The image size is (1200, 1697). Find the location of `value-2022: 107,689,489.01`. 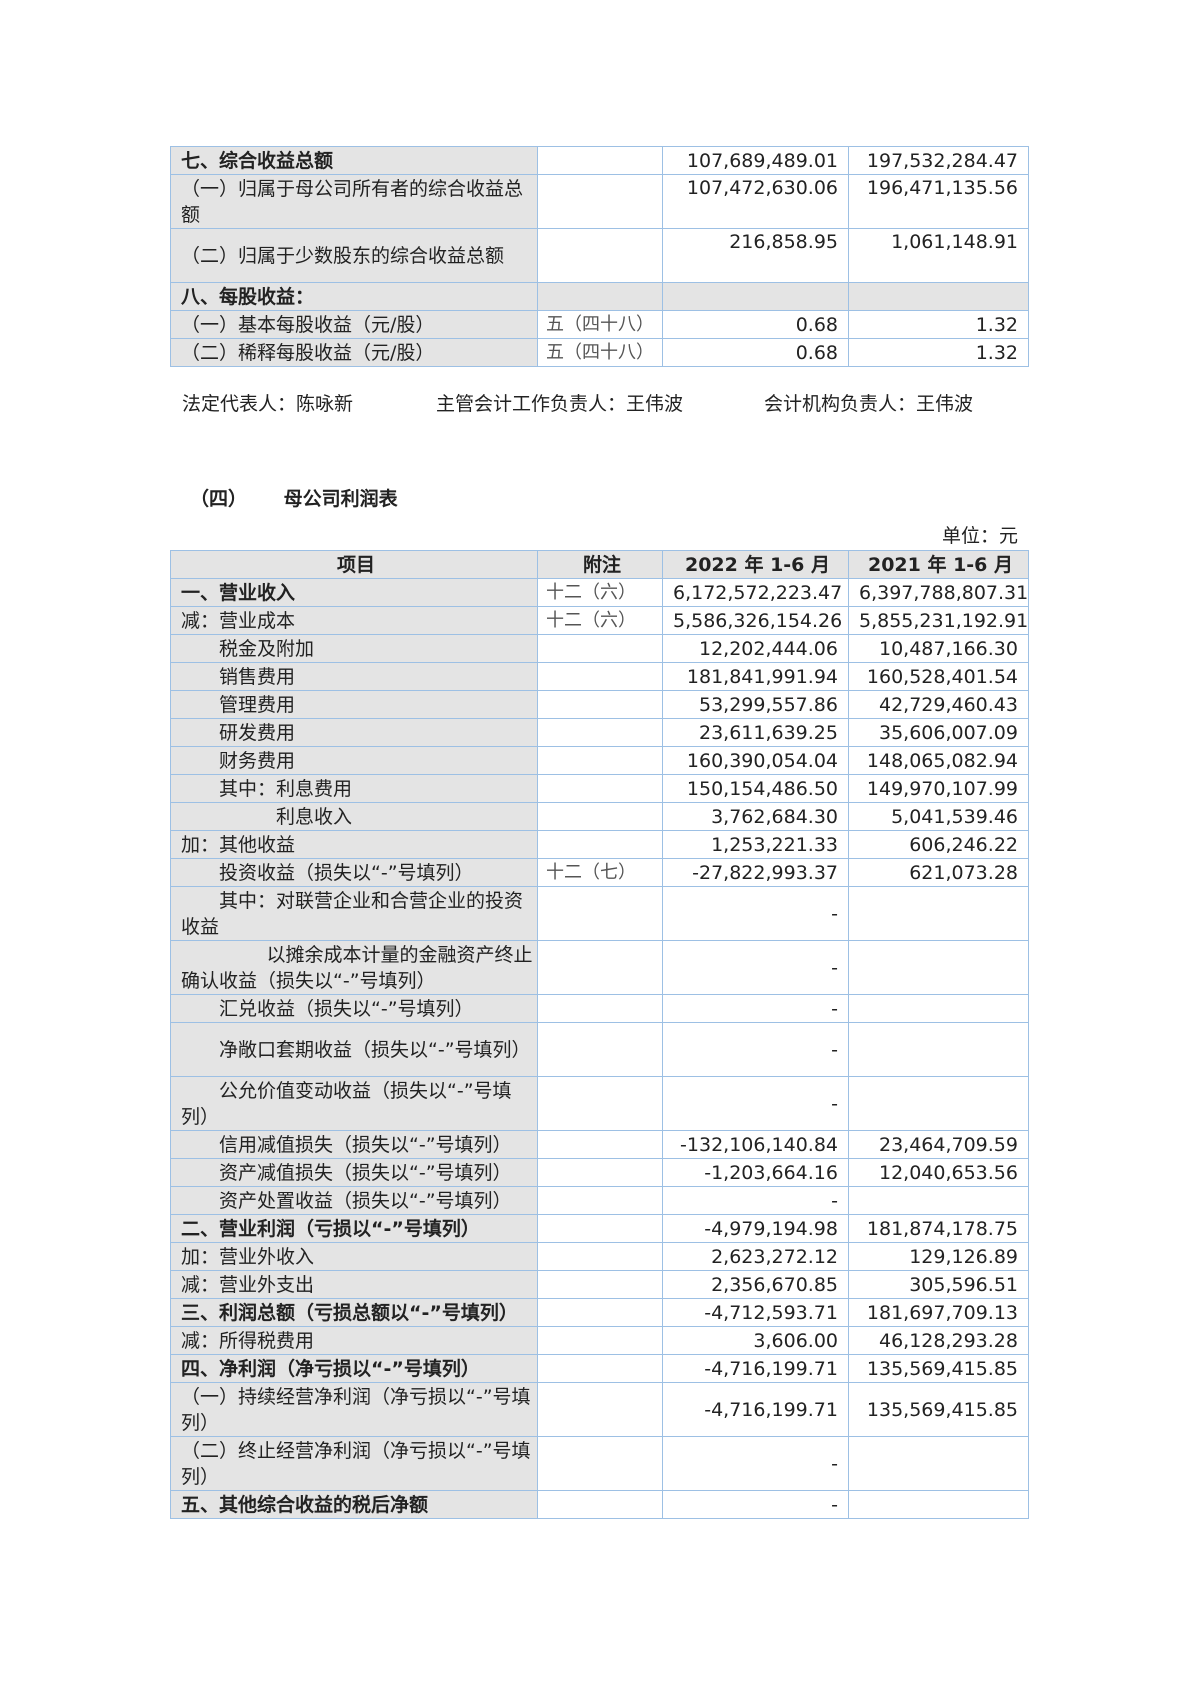

value-2022: 107,689,489.01 is located at coordinates (755, 160).